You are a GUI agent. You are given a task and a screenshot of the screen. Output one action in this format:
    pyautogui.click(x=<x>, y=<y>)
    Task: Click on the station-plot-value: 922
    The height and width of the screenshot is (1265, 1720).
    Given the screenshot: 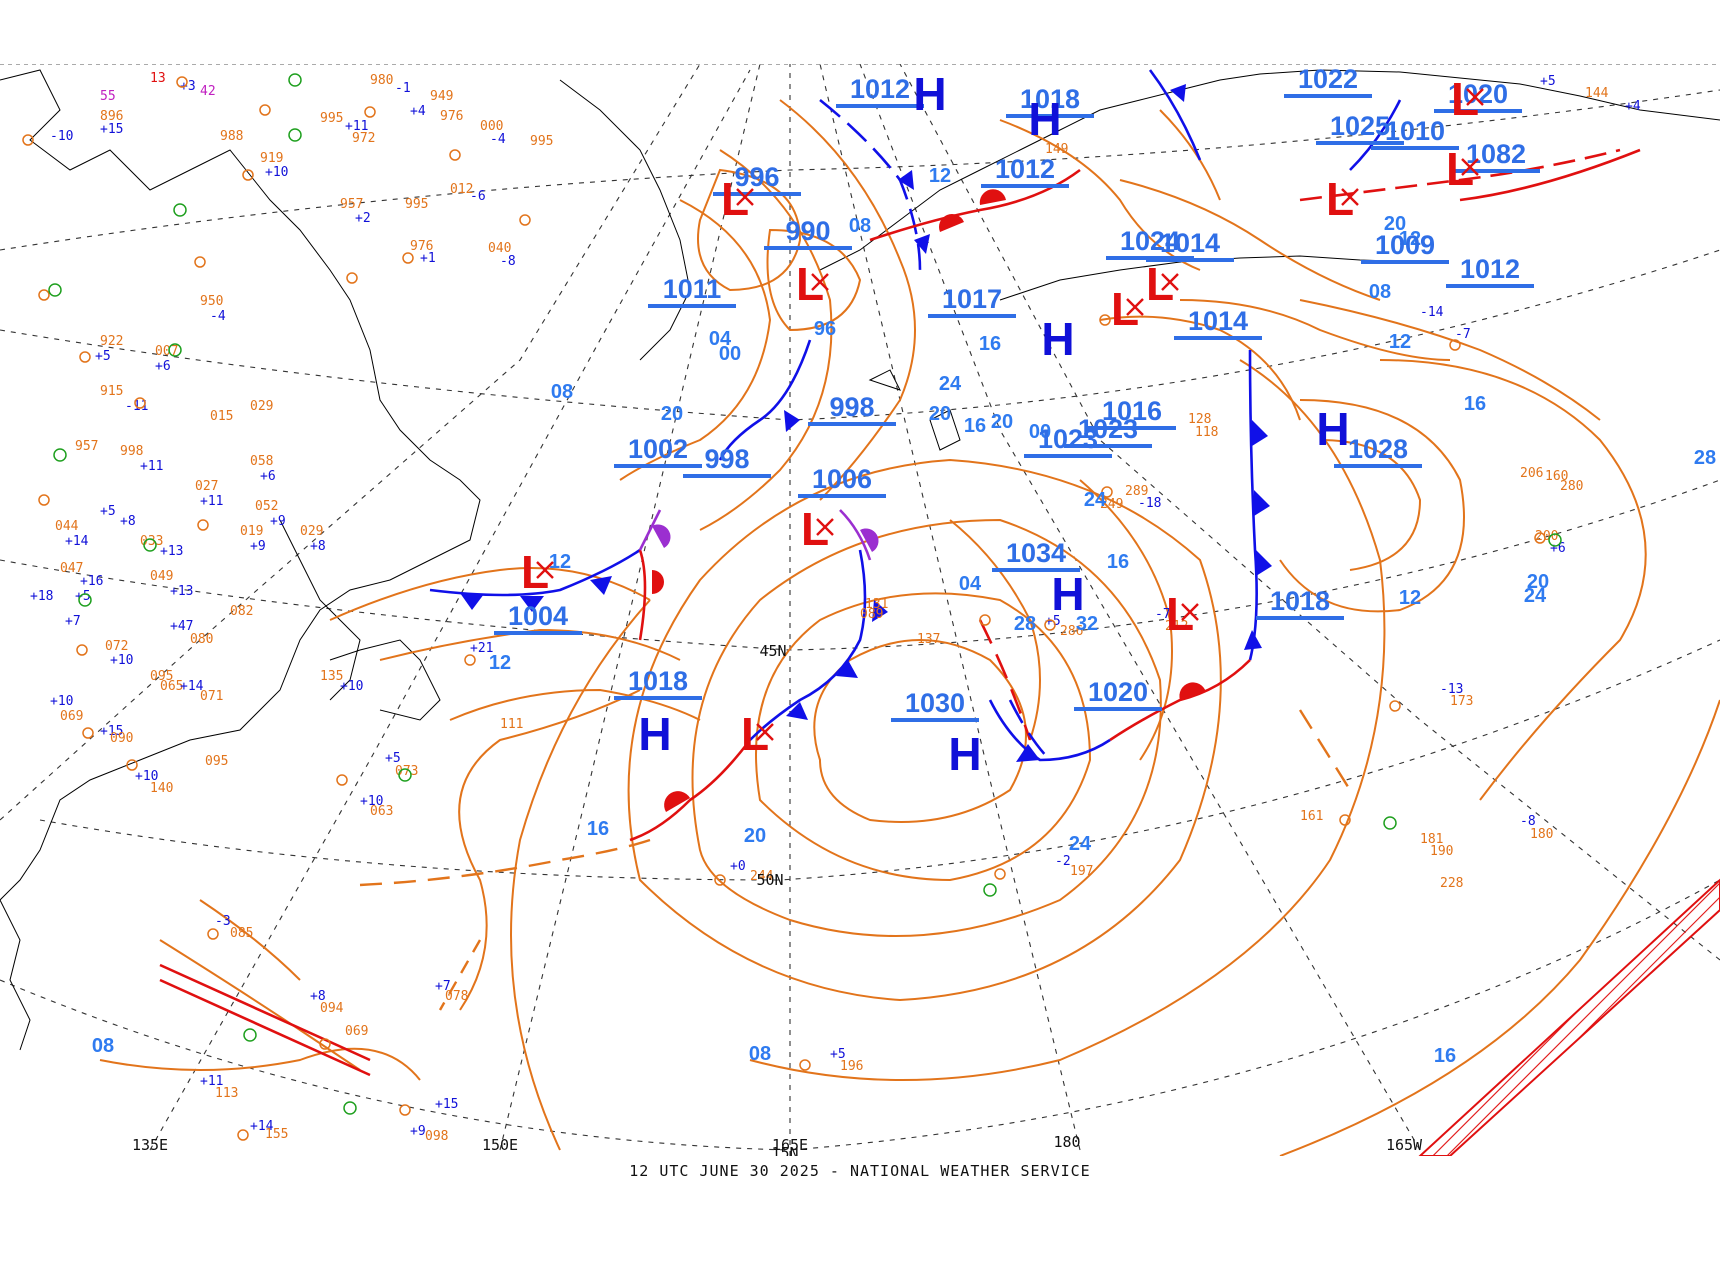 What is the action you would take?
    pyautogui.click(x=111, y=341)
    